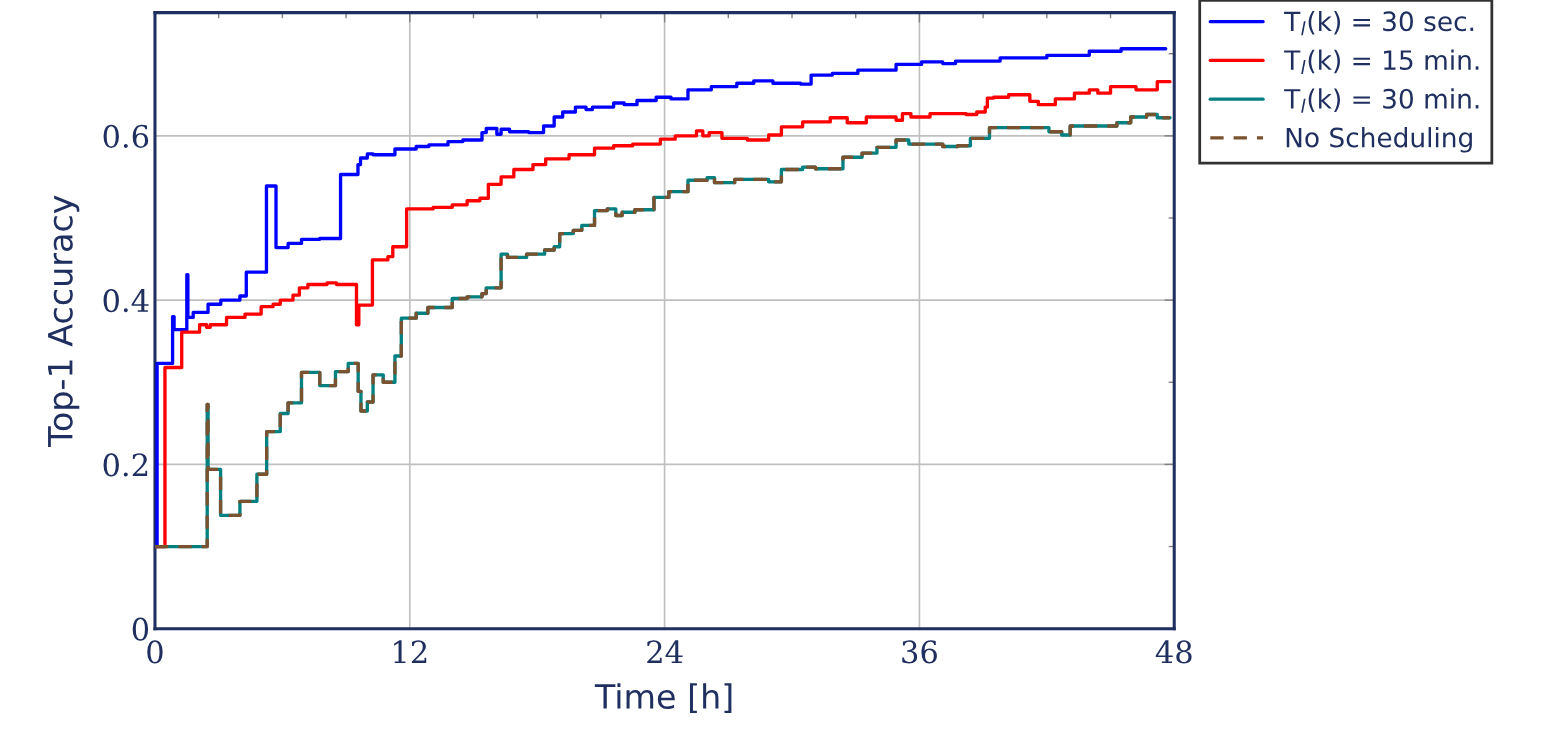 The width and height of the screenshot is (1542, 744). Describe the element at coordinates (410, 652) in the screenshot. I see `x-tick-label: 12` at that location.